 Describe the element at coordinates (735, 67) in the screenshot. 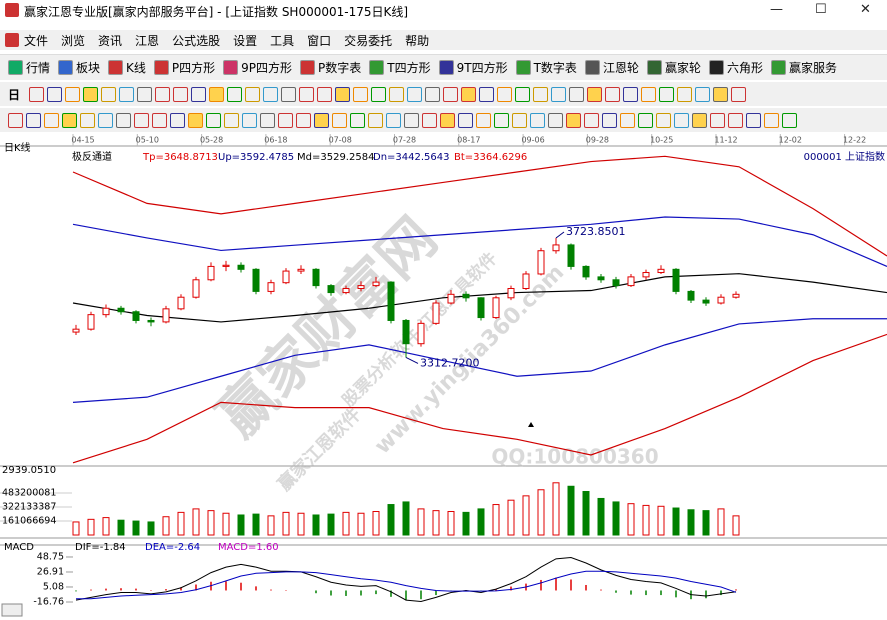

I see `toolbar-button: 六角形` at that location.